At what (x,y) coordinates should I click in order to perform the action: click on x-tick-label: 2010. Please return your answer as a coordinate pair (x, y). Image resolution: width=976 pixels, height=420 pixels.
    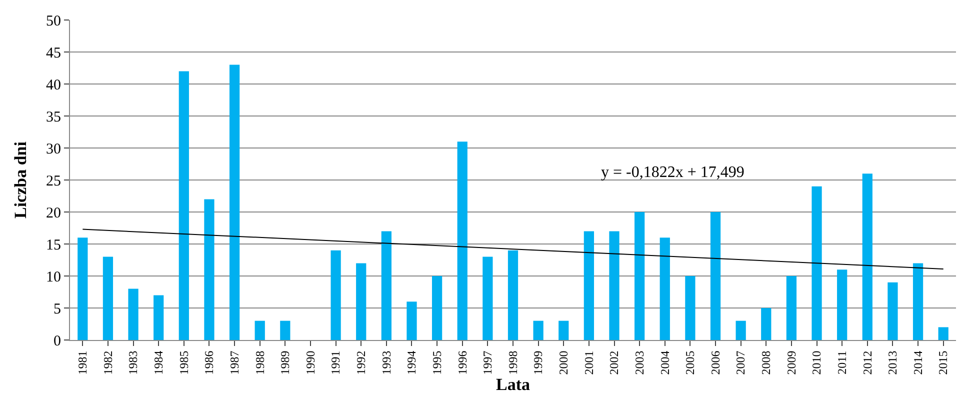
    Looking at the image, I should click on (817, 362).